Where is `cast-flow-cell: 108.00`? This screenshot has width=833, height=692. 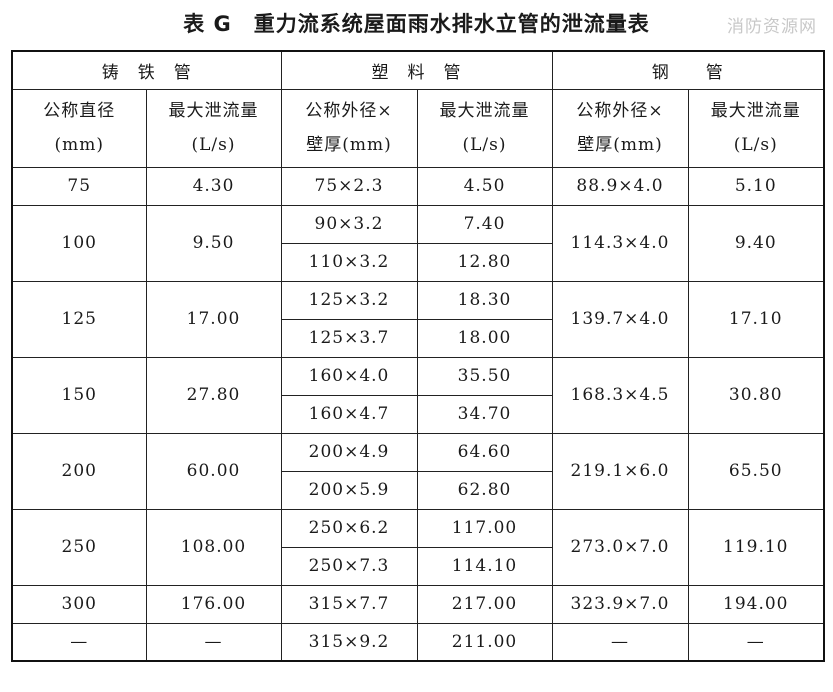
cast-flow-cell: 108.00 is located at coordinates (213, 547).